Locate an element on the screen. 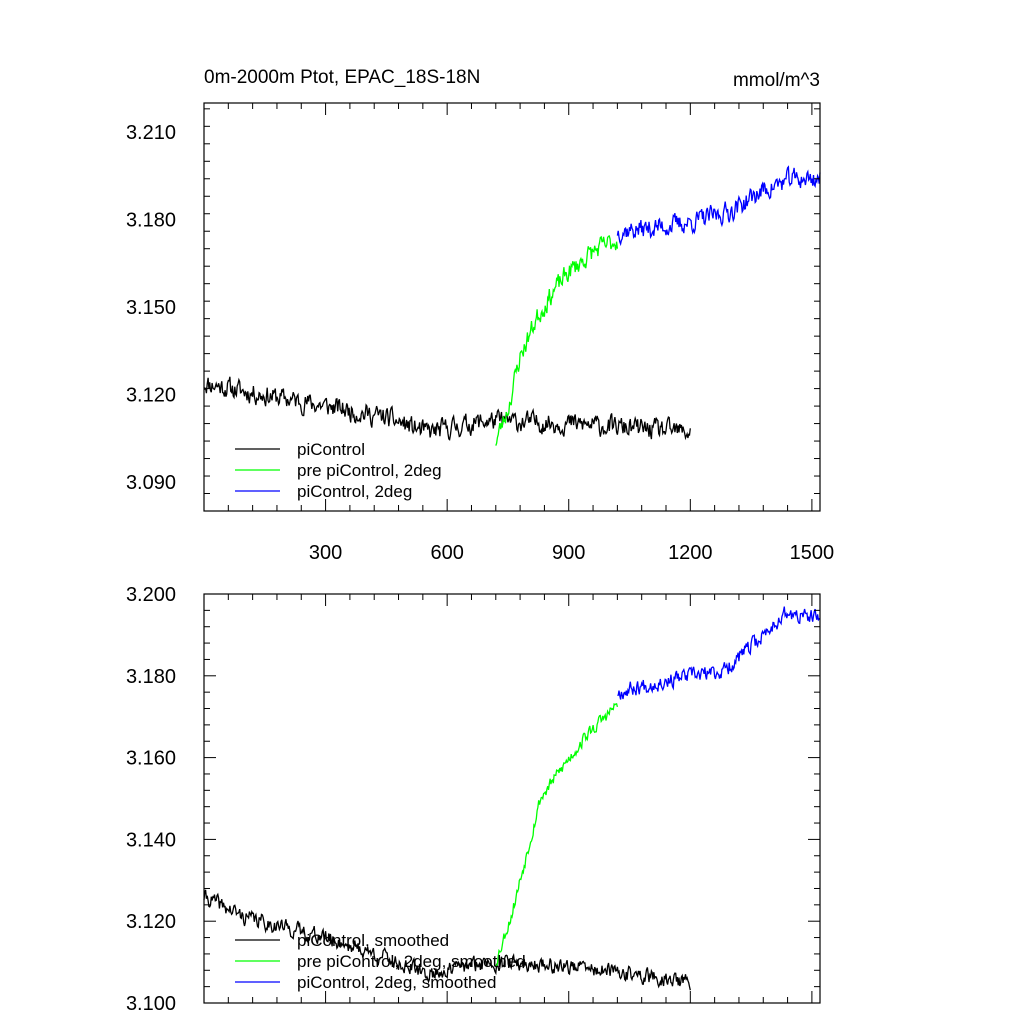 The image size is (1024, 1024). x-tick-label: 900 is located at coordinates (568, 553).